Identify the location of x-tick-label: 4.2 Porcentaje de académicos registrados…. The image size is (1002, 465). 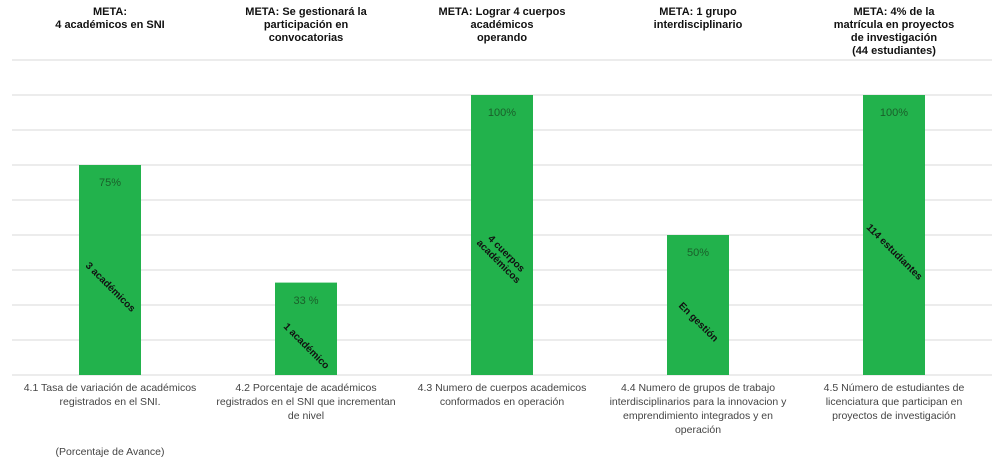
(306, 402).